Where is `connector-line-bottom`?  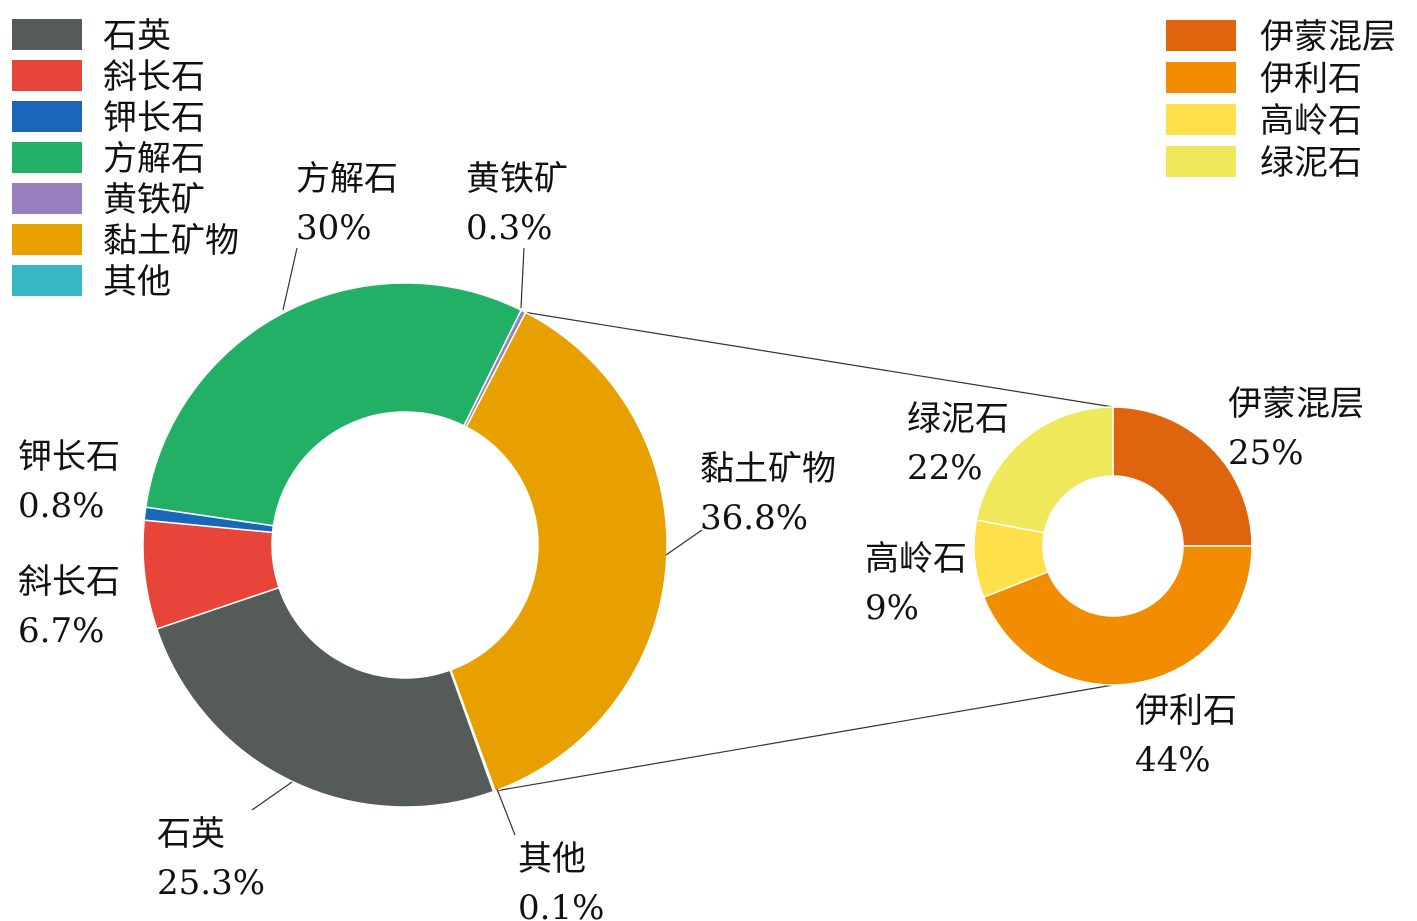 connector-line-bottom is located at coordinates (804, 738).